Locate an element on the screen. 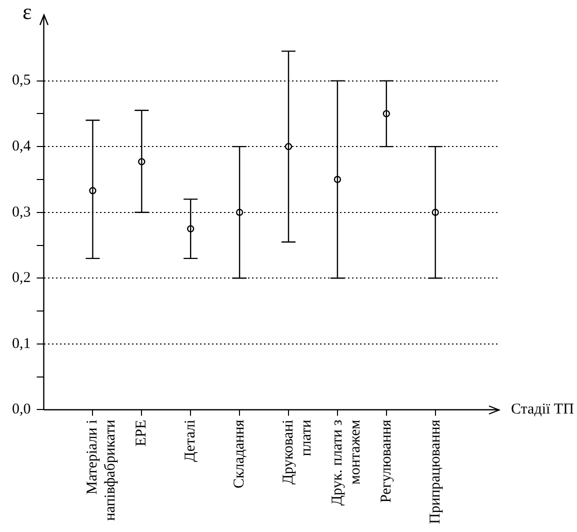  x-tick-label: Регулювання is located at coordinates (386, 461).